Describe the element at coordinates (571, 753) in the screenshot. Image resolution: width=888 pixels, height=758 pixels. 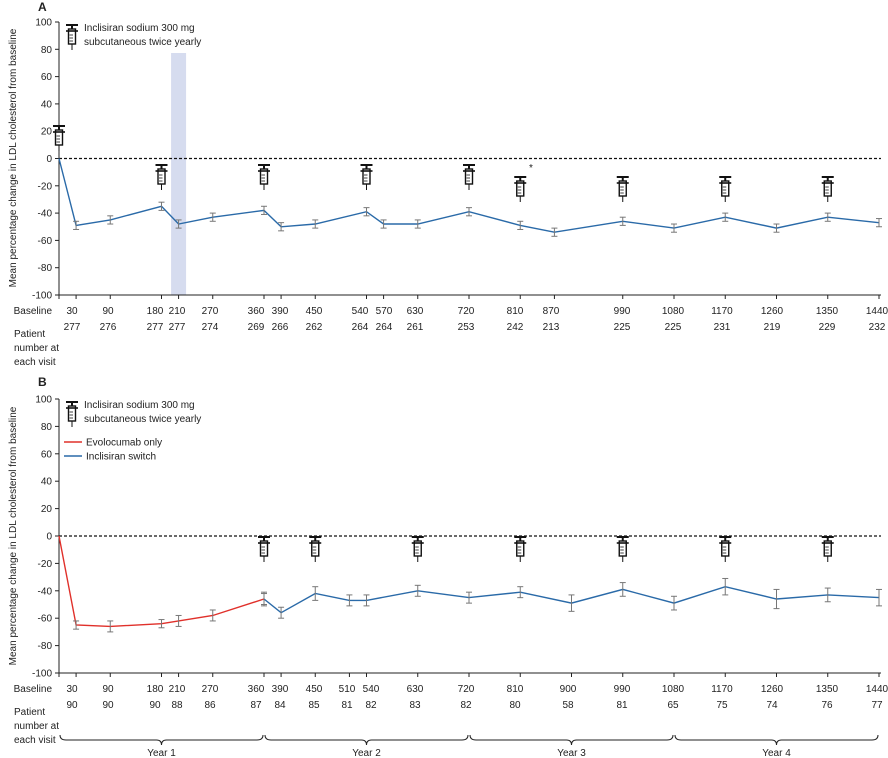
I see `year-label: Year 3` at that location.